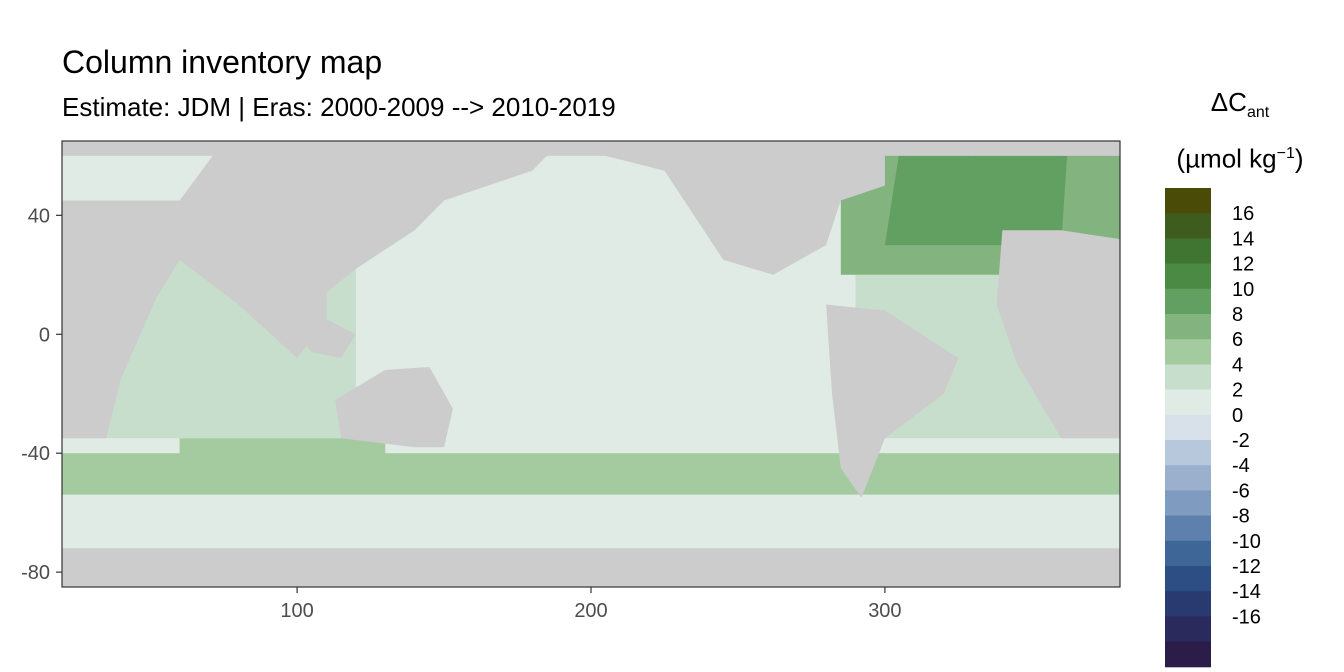 This screenshot has width=1344, height=672. What do you see at coordinates (296, 611) in the screenshot?
I see `x-tick-label: 100` at bounding box center [296, 611].